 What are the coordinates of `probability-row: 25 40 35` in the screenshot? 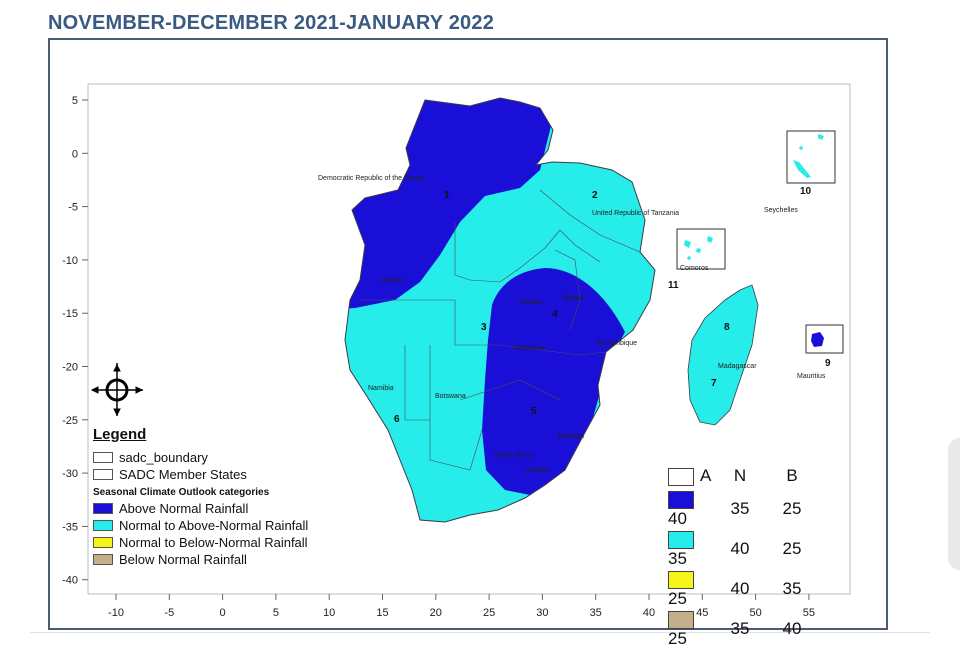 It's located at (743, 589).